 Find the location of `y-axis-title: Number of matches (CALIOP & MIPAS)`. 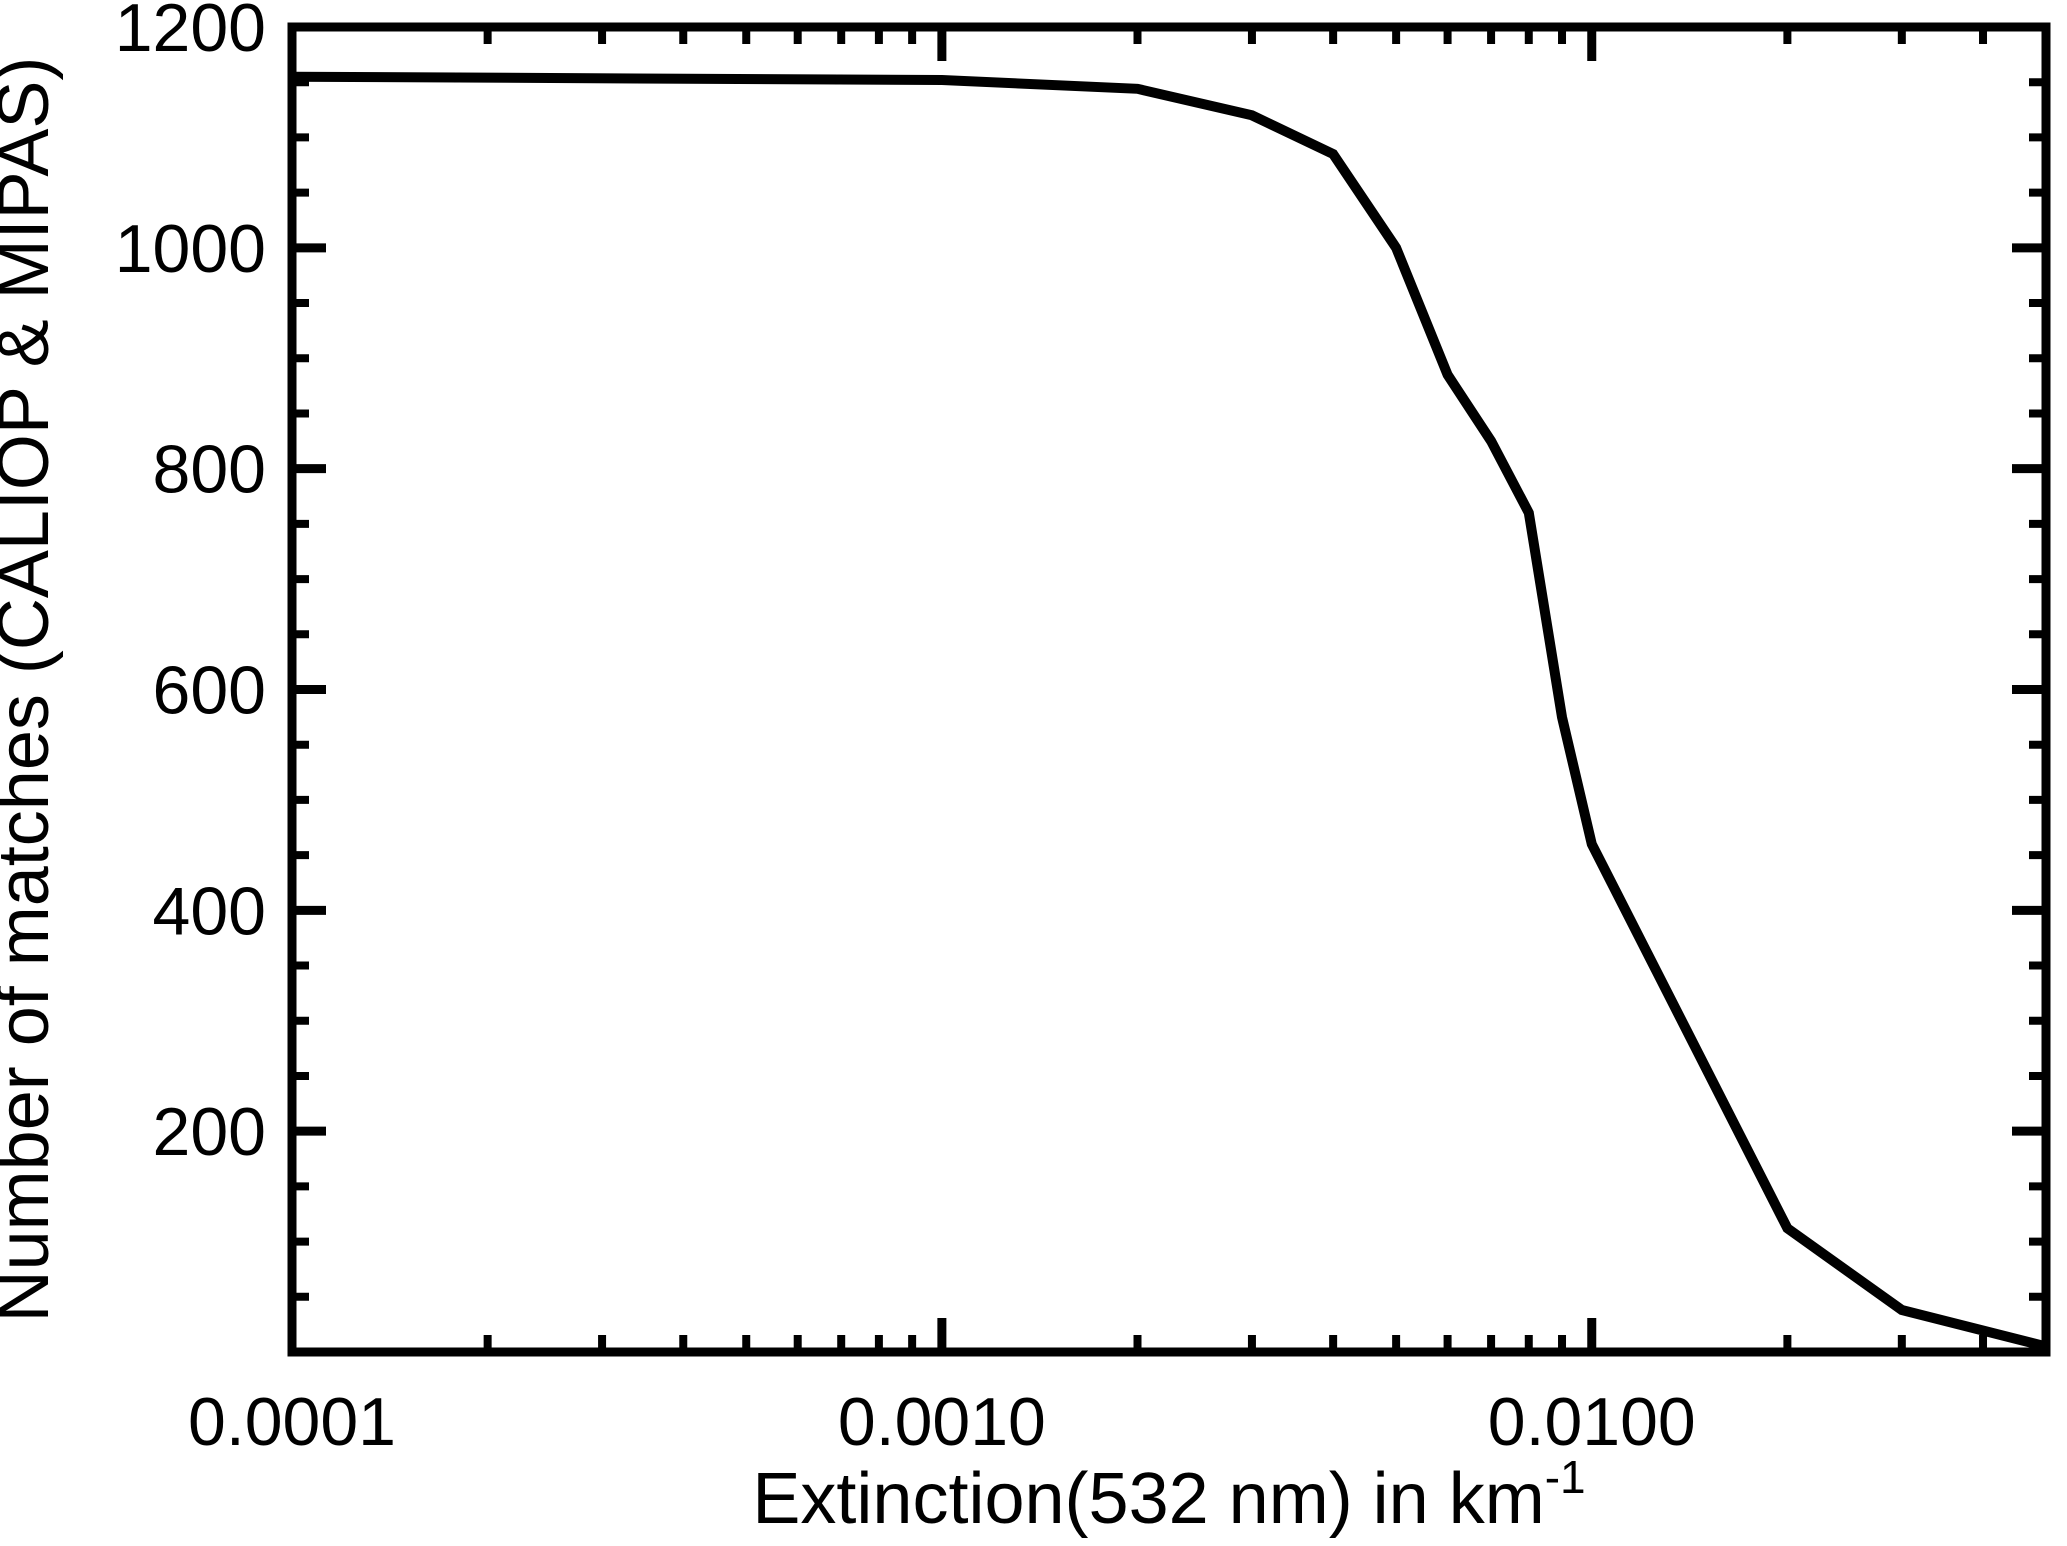

y-axis-title: Number of matches (CALIOP & MIPAS) is located at coordinates (32, 690).